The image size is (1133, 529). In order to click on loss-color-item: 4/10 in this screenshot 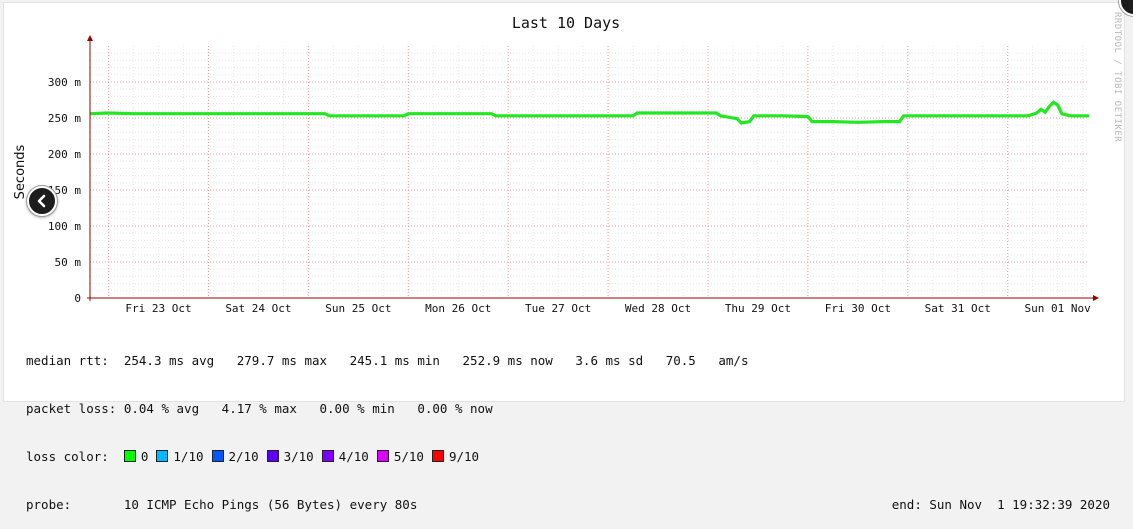, I will do `click(345, 456)`.